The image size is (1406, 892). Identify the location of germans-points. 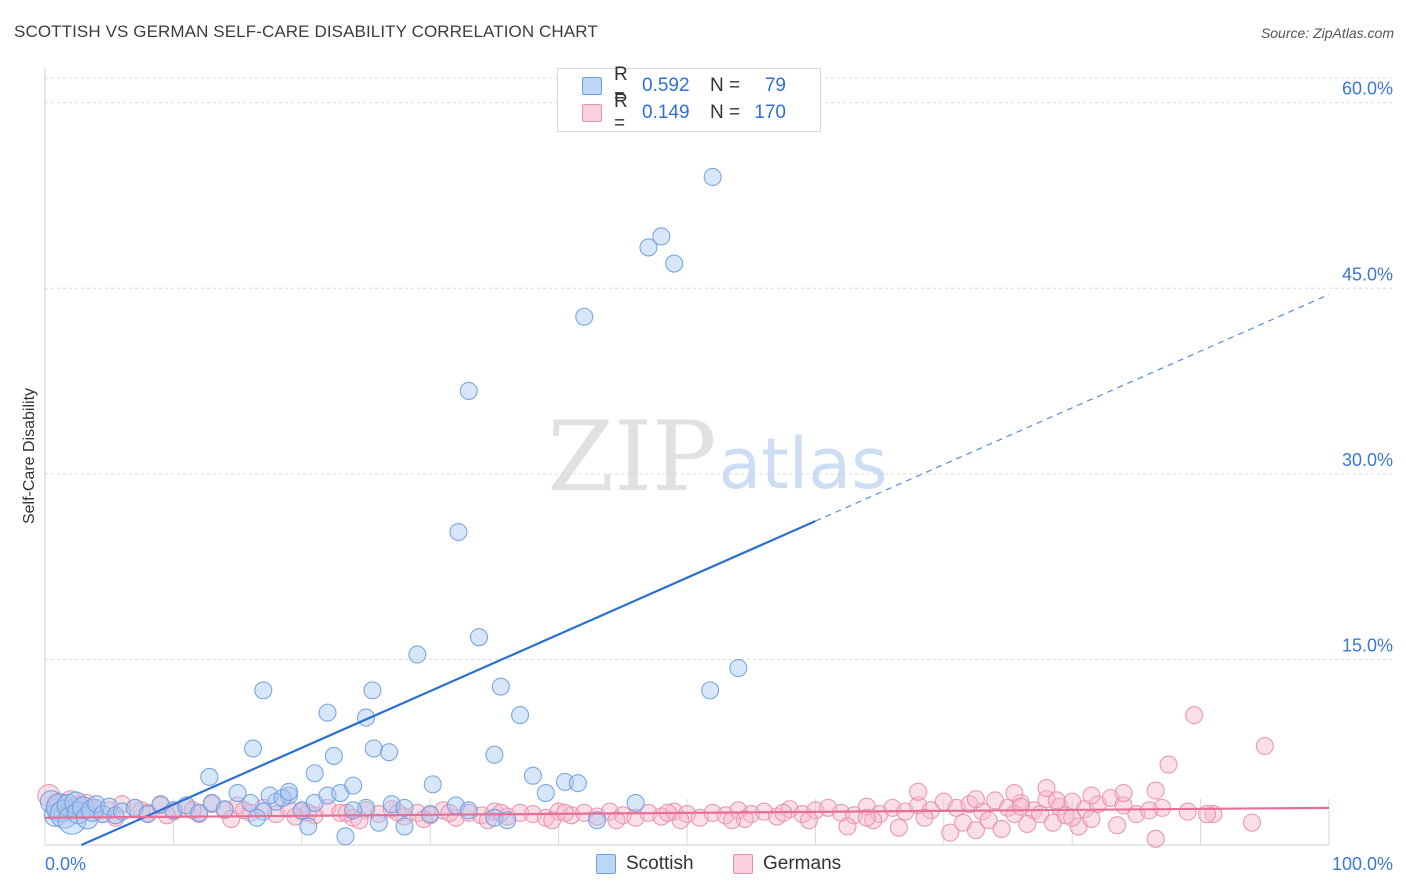
(655, 777).